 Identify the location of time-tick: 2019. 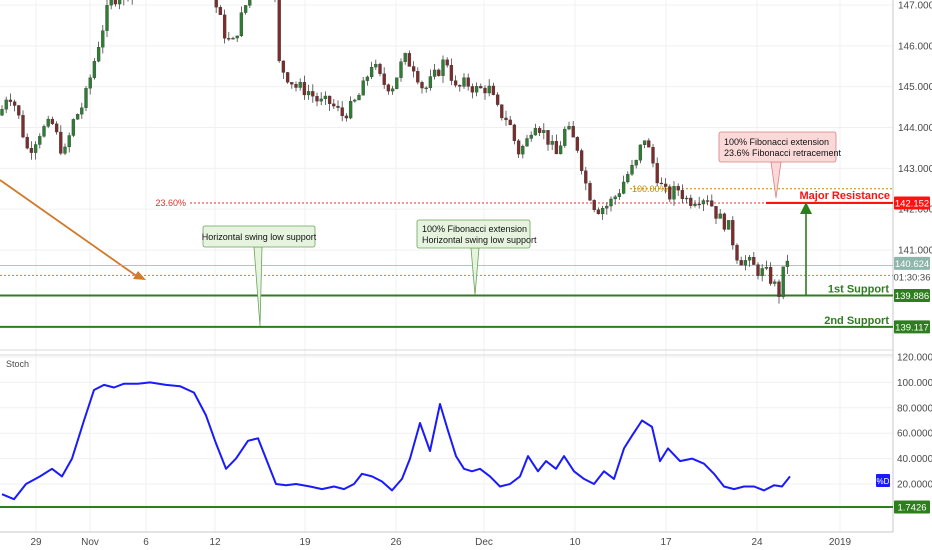
(840, 542).